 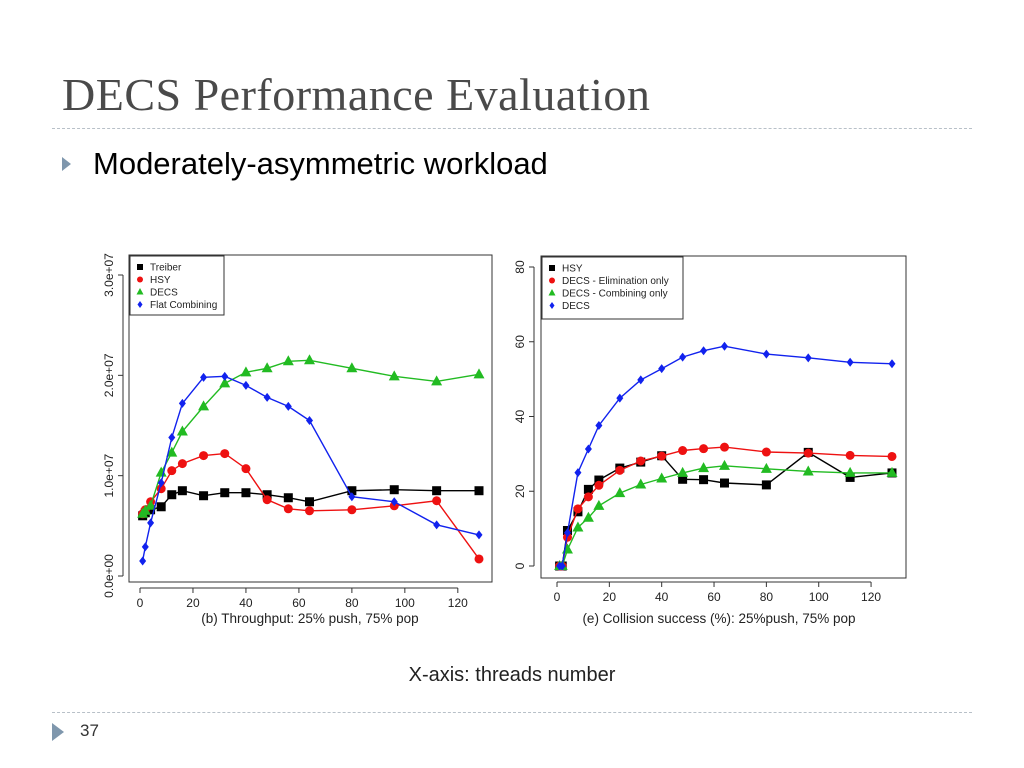 What do you see at coordinates (109, 275) in the screenshot?
I see `y-tick-label: 3.0e+07` at bounding box center [109, 275].